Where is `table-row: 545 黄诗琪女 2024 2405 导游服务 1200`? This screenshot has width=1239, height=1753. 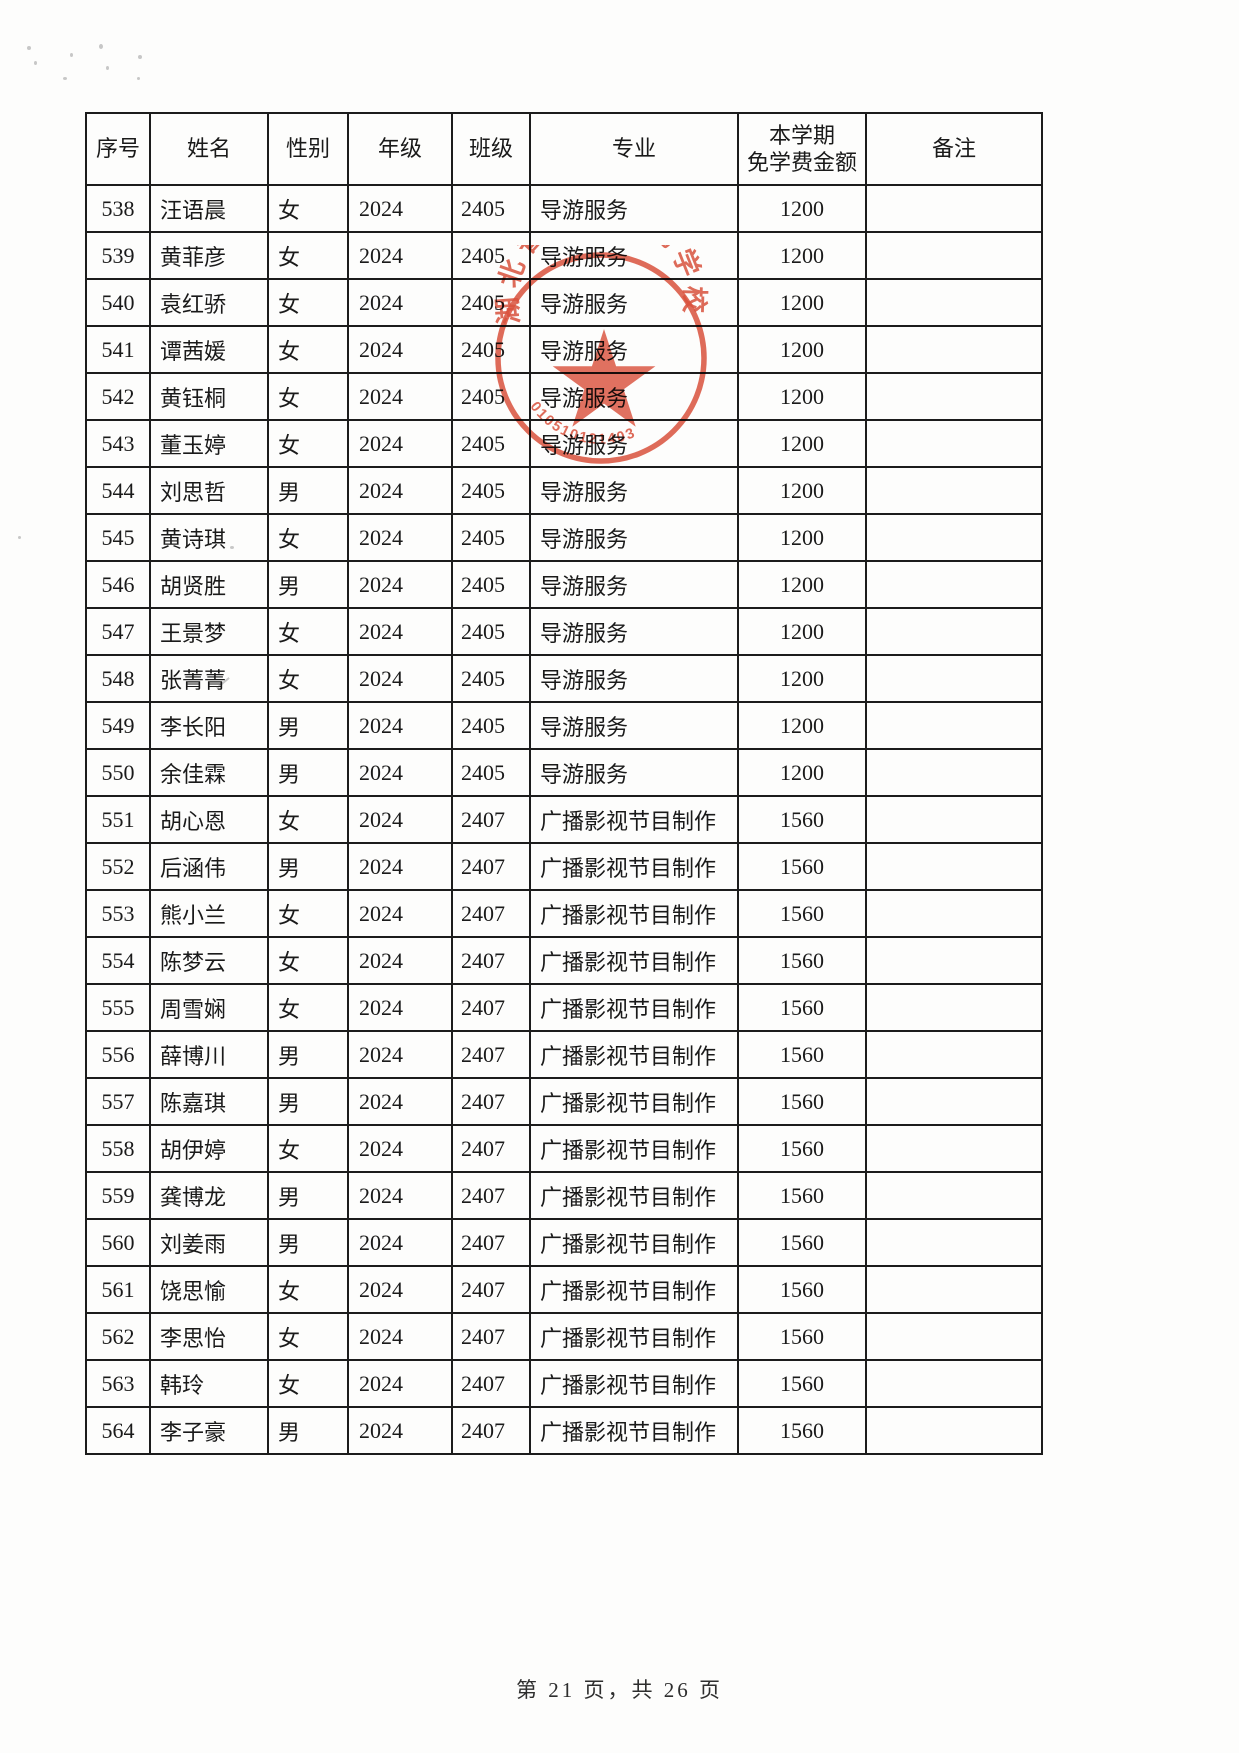
table-row: 545 黄诗琪女 2024 2405 导游服务 1200 is located at coordinates (564, 537).